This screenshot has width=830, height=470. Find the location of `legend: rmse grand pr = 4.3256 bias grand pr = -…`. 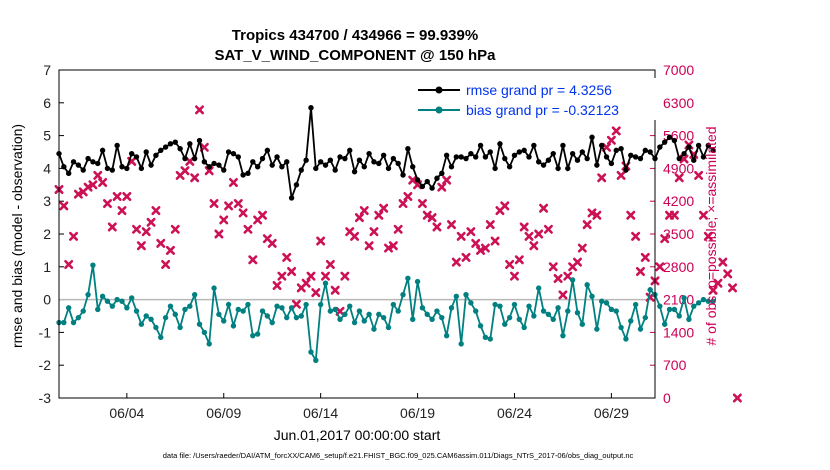

legend: rmse grand pr = 4.3256 bias grand pr = -… is located at coordinates (535, 99).